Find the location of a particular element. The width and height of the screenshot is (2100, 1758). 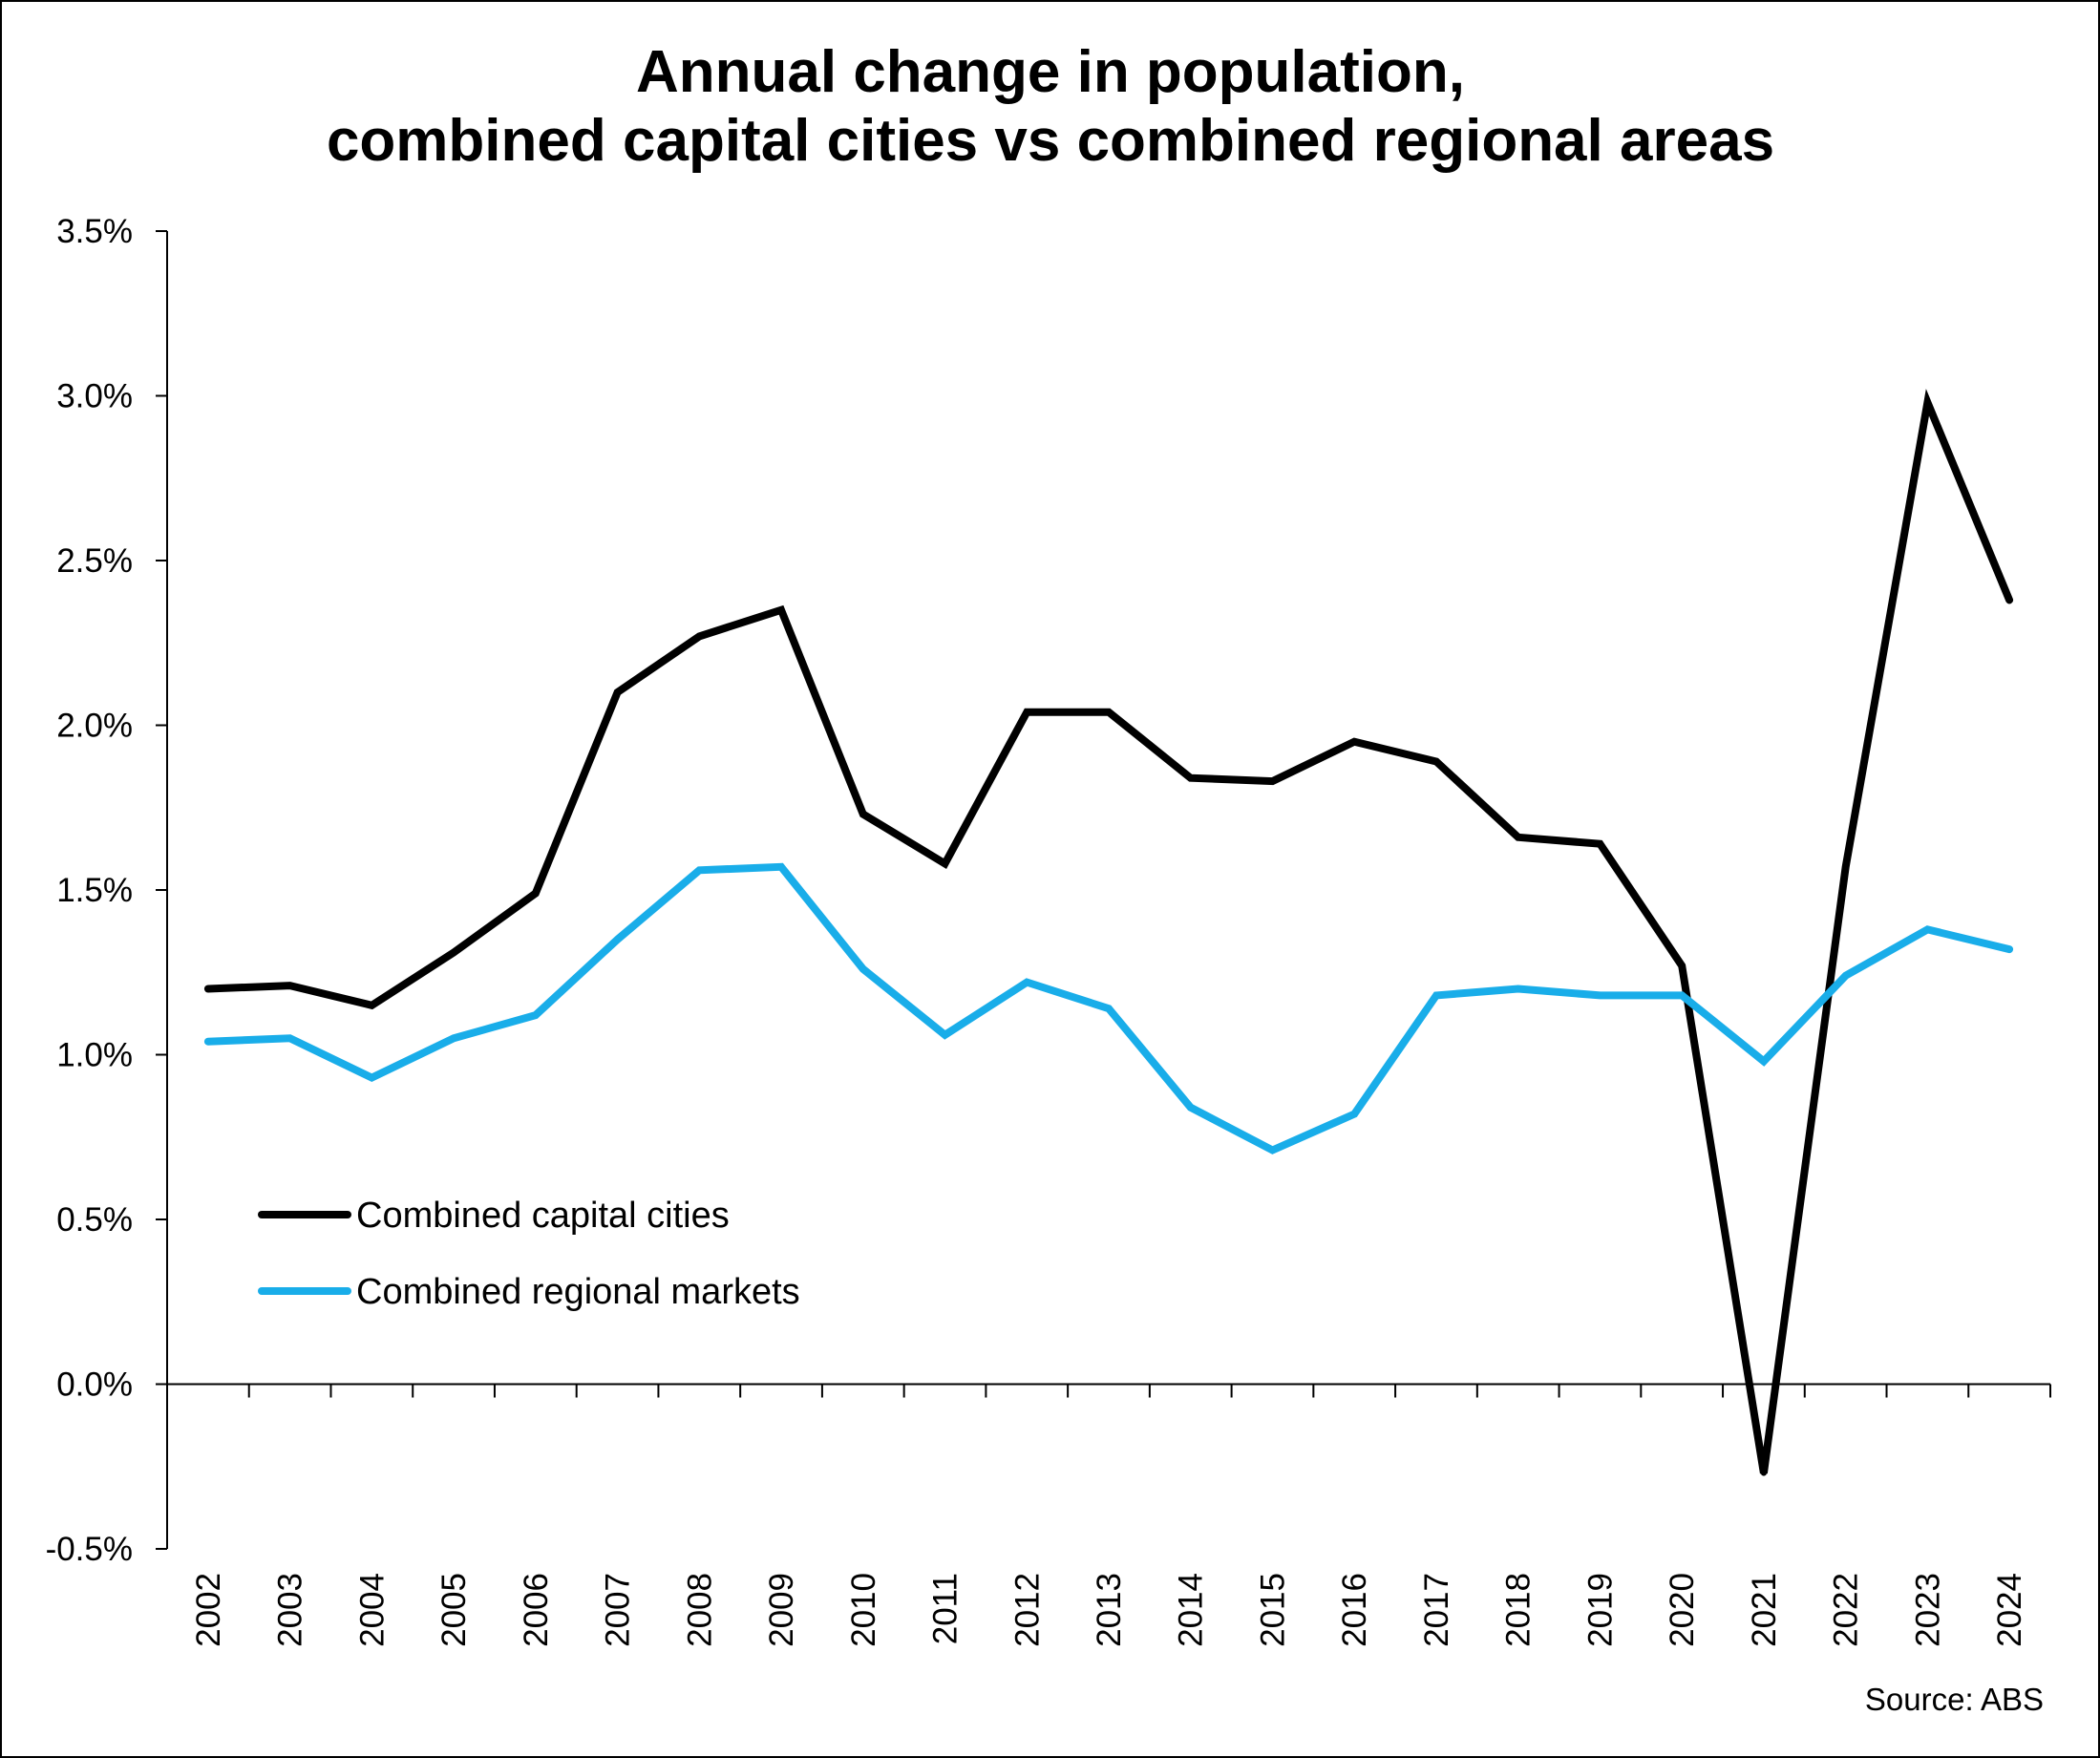

x-tick-label: 2007 is located at coordinates (618, 1610).